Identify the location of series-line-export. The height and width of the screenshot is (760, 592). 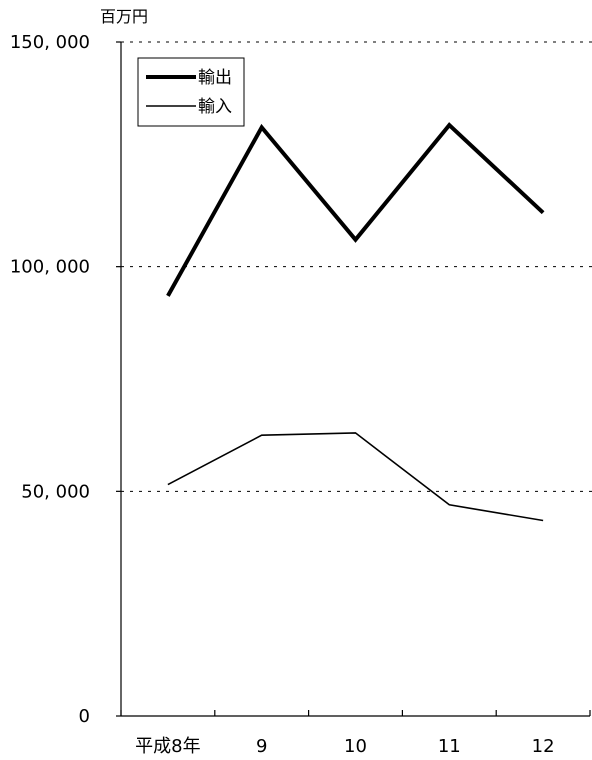
(355, 209).